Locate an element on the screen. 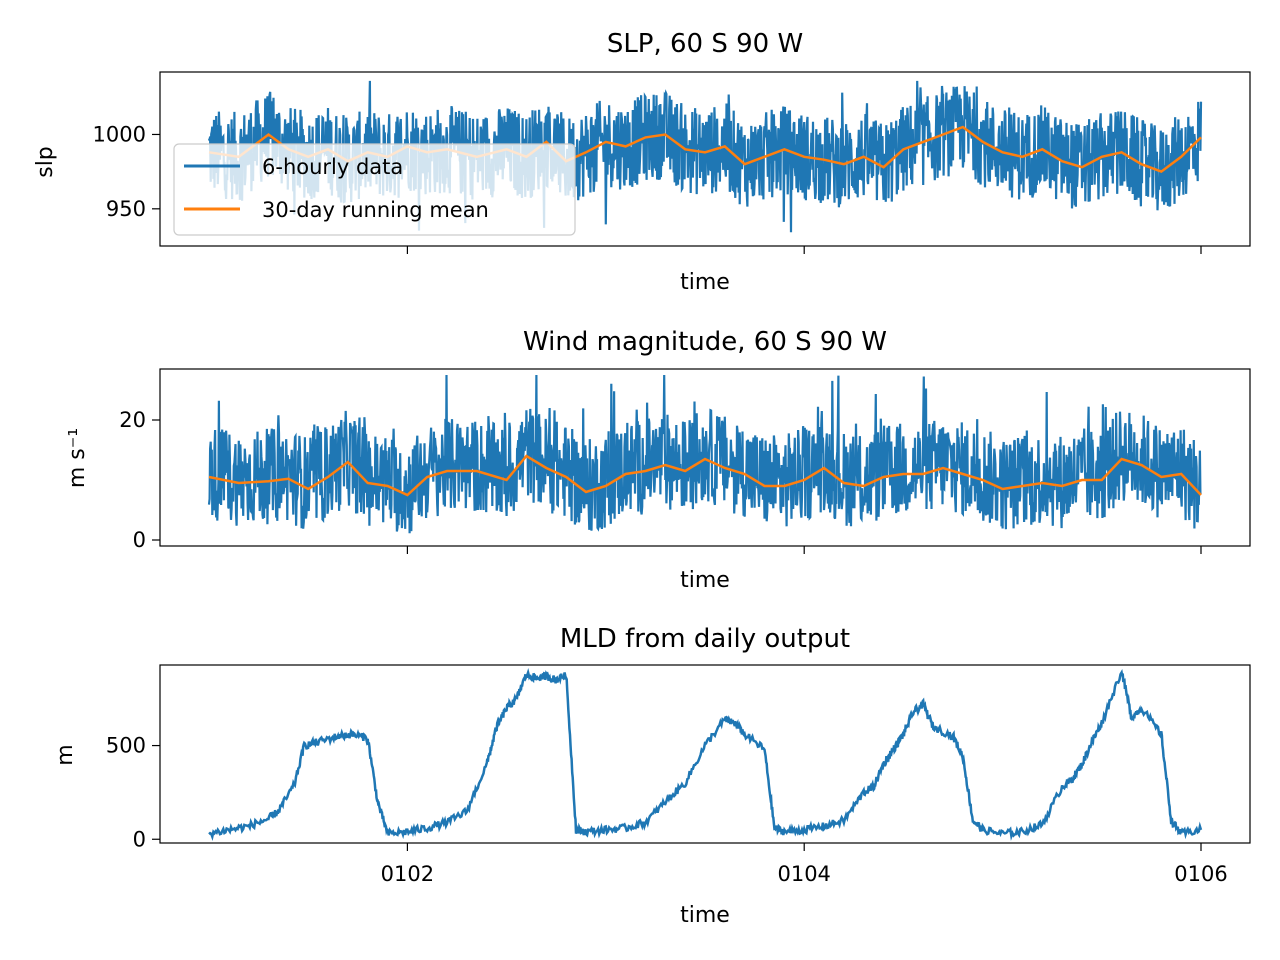  mld-y-ticks: 0 500 is located at coordinates (133, 792).